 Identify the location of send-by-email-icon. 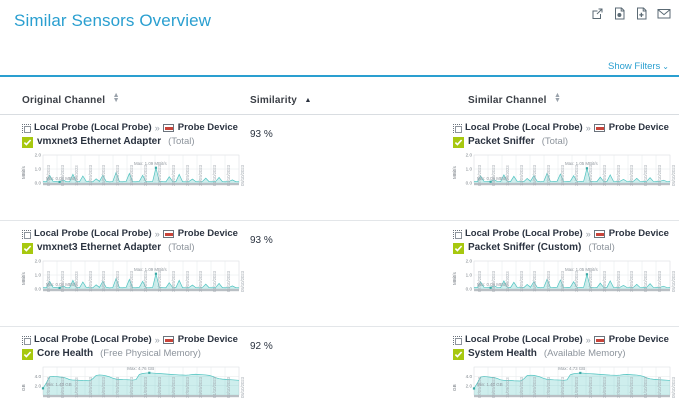
(663, 13).